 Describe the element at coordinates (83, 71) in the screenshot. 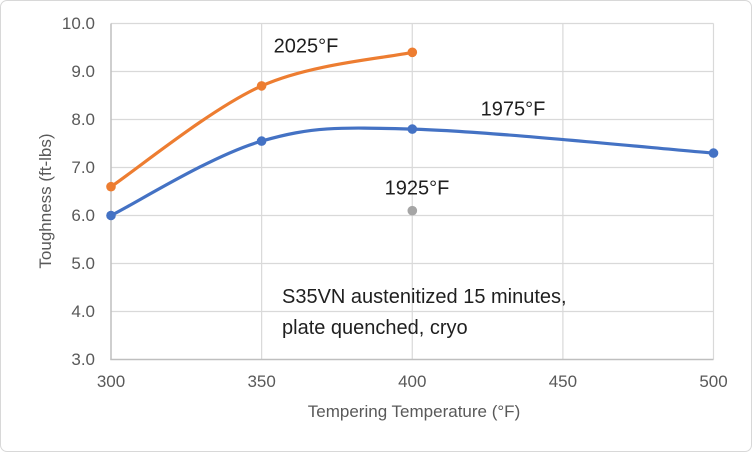

I see `y-tick-label: 9.0` at that location.